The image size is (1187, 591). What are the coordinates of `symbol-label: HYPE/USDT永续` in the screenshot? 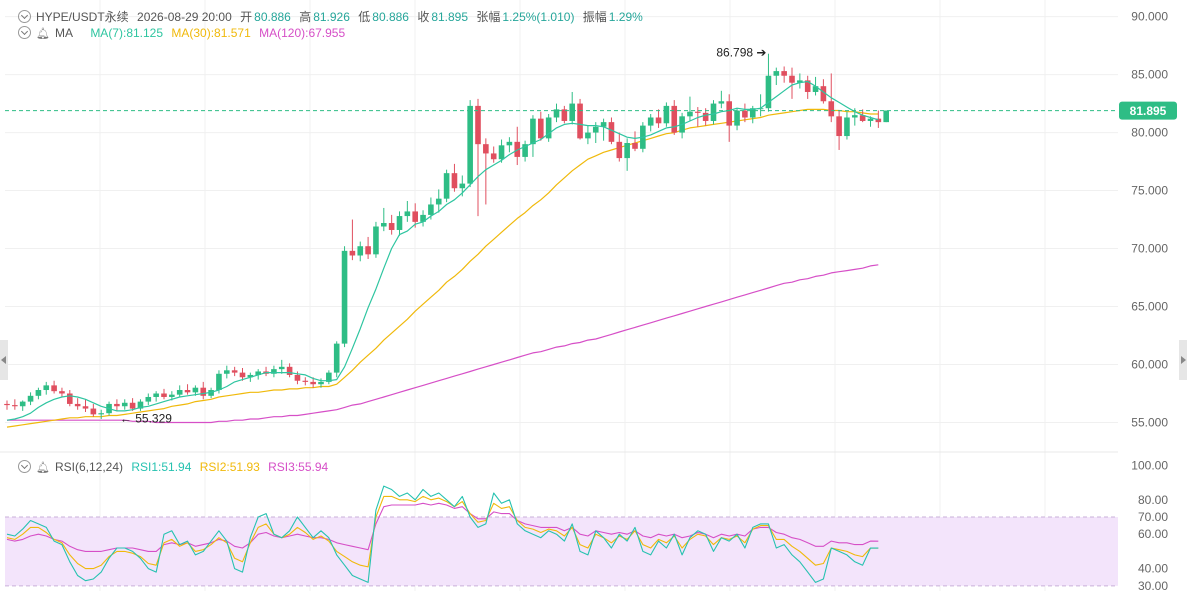 It's located at (82, 17).